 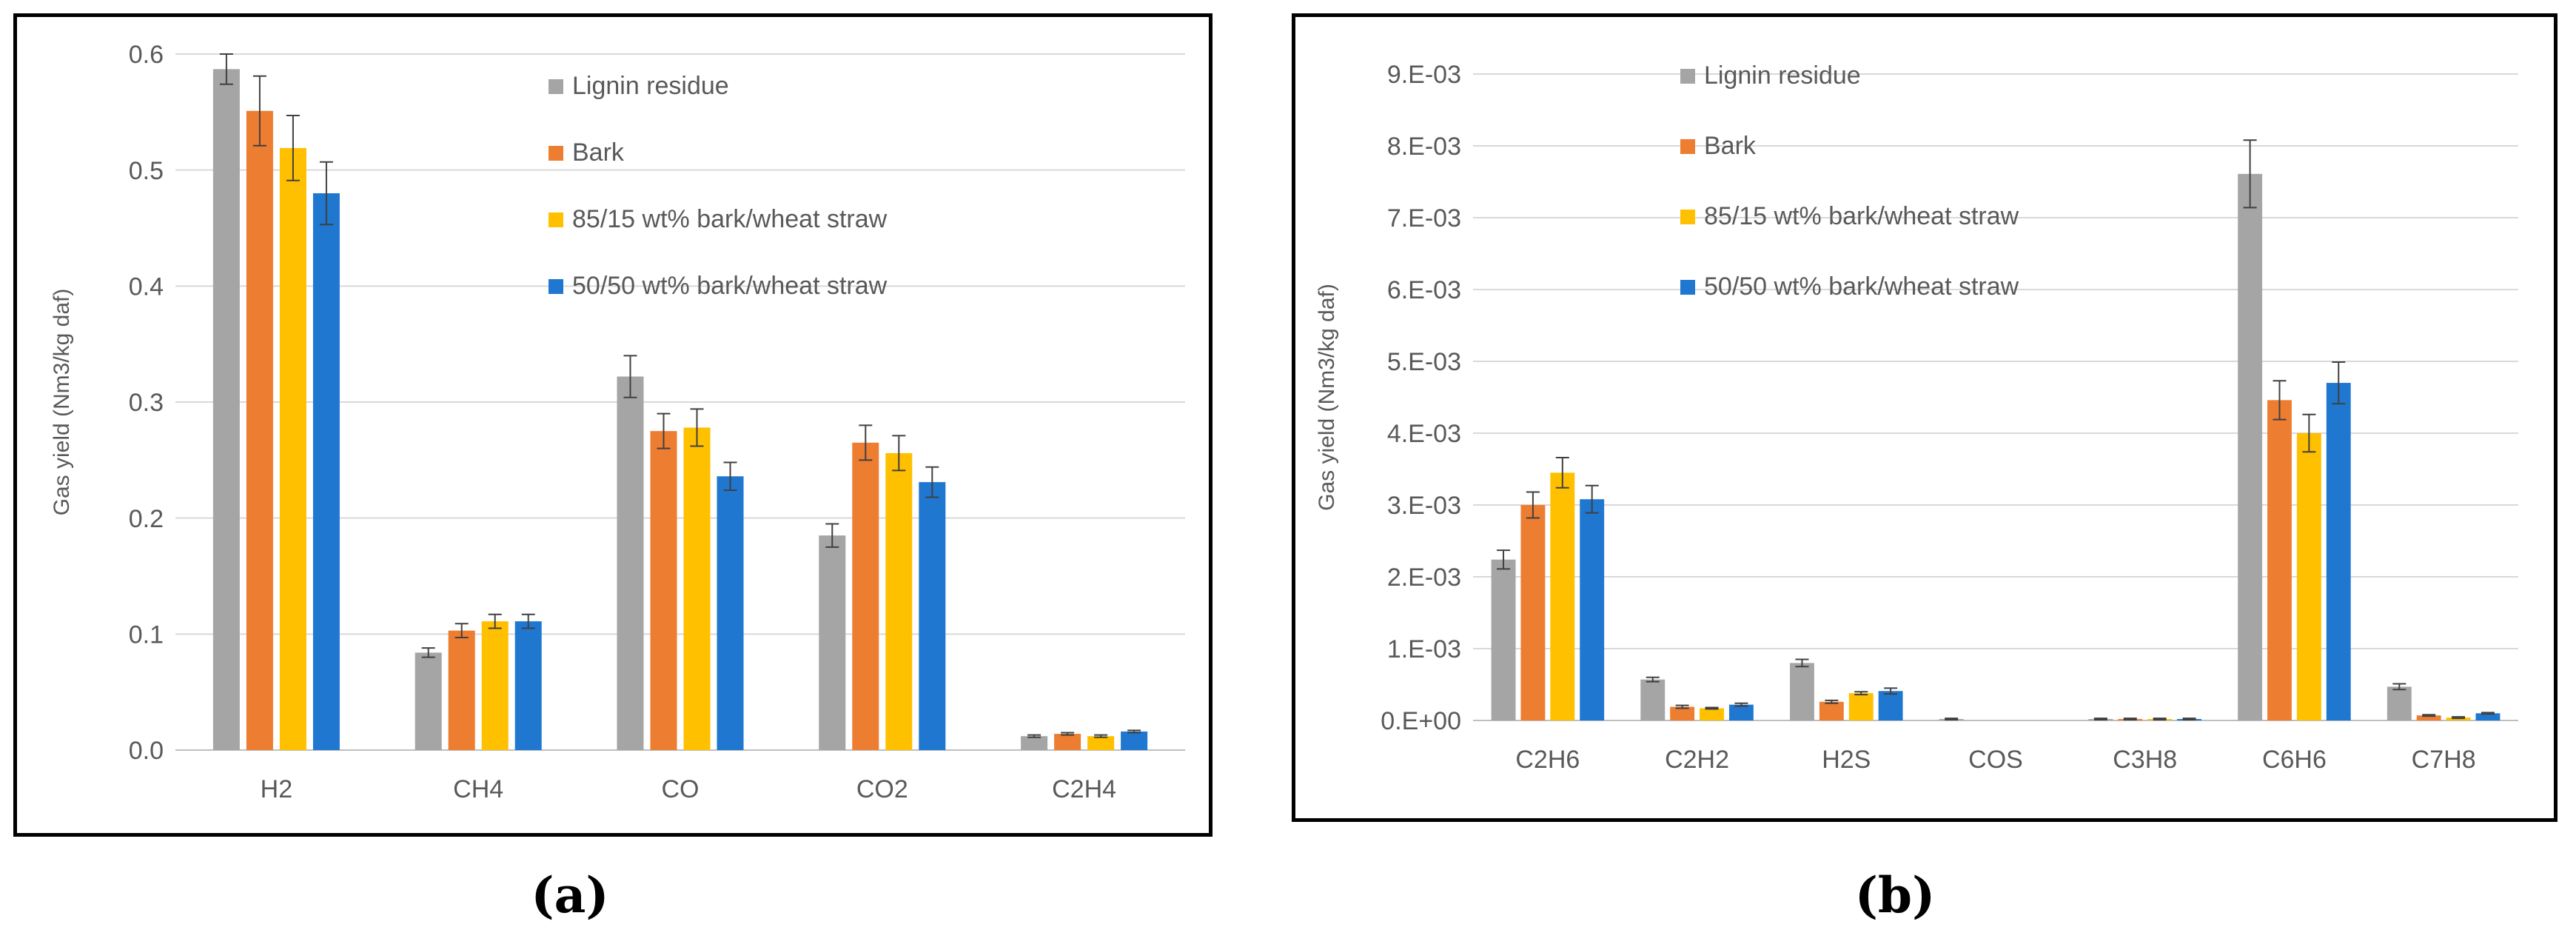 I want to click on chart-a-legend-label: Lignin residue, so click(x=650, y=86).